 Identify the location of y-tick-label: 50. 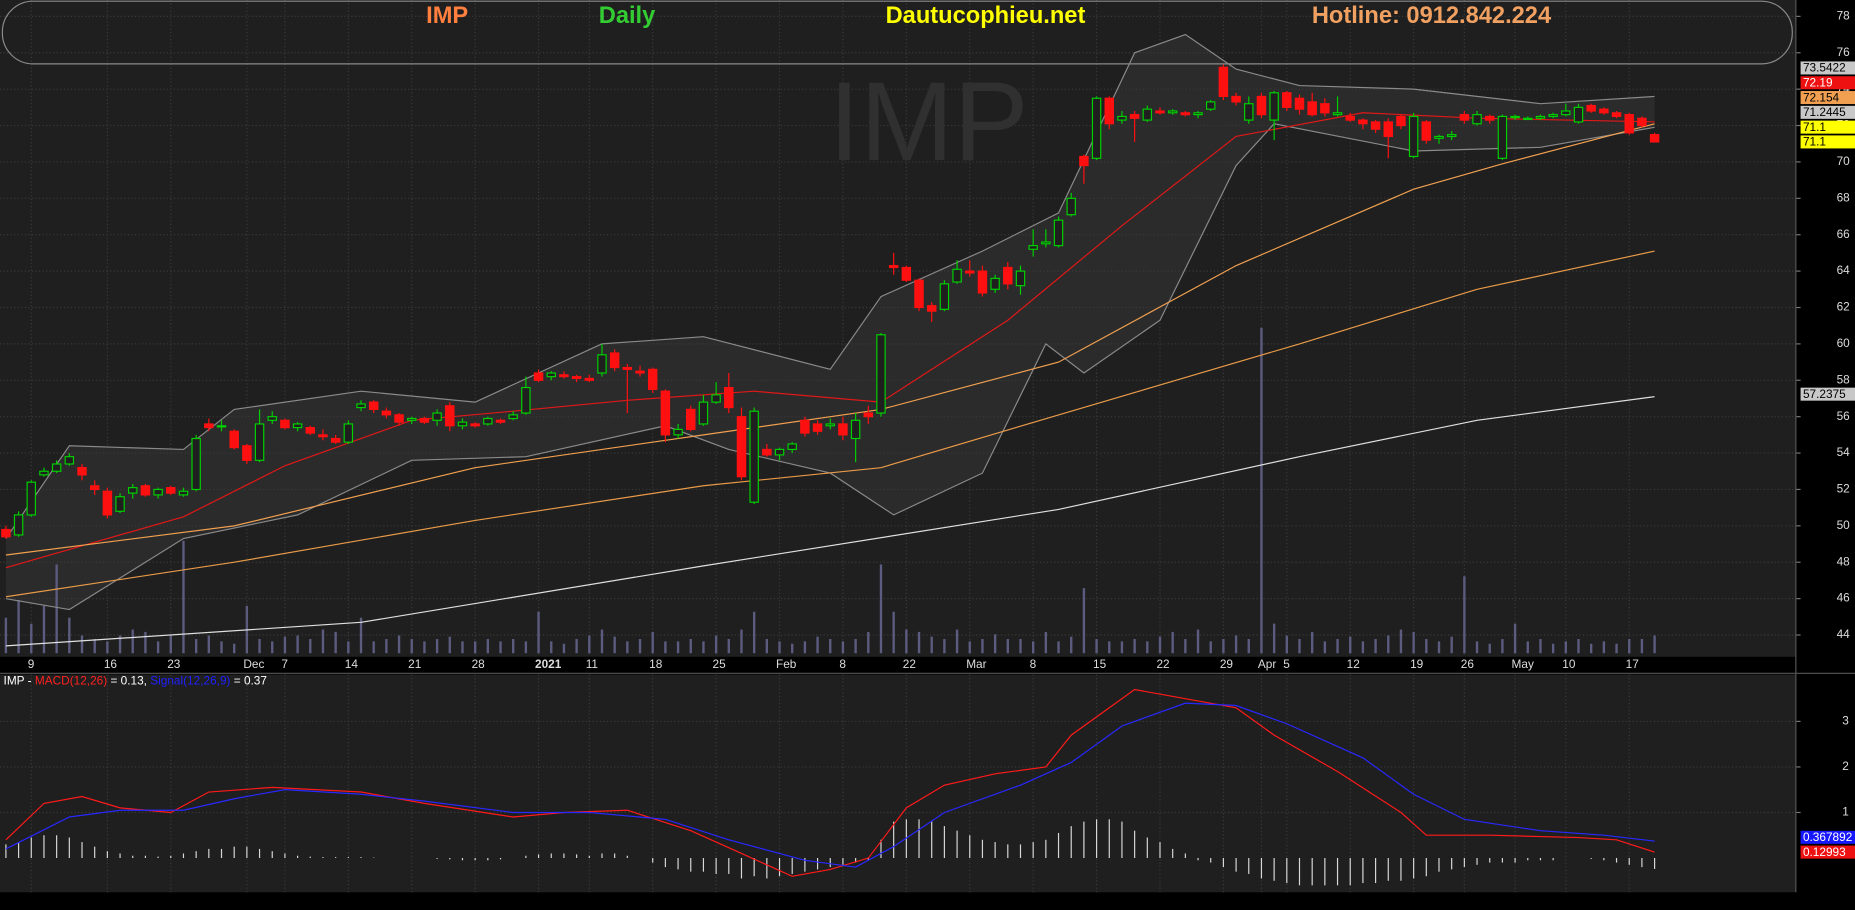
(1844, 525).